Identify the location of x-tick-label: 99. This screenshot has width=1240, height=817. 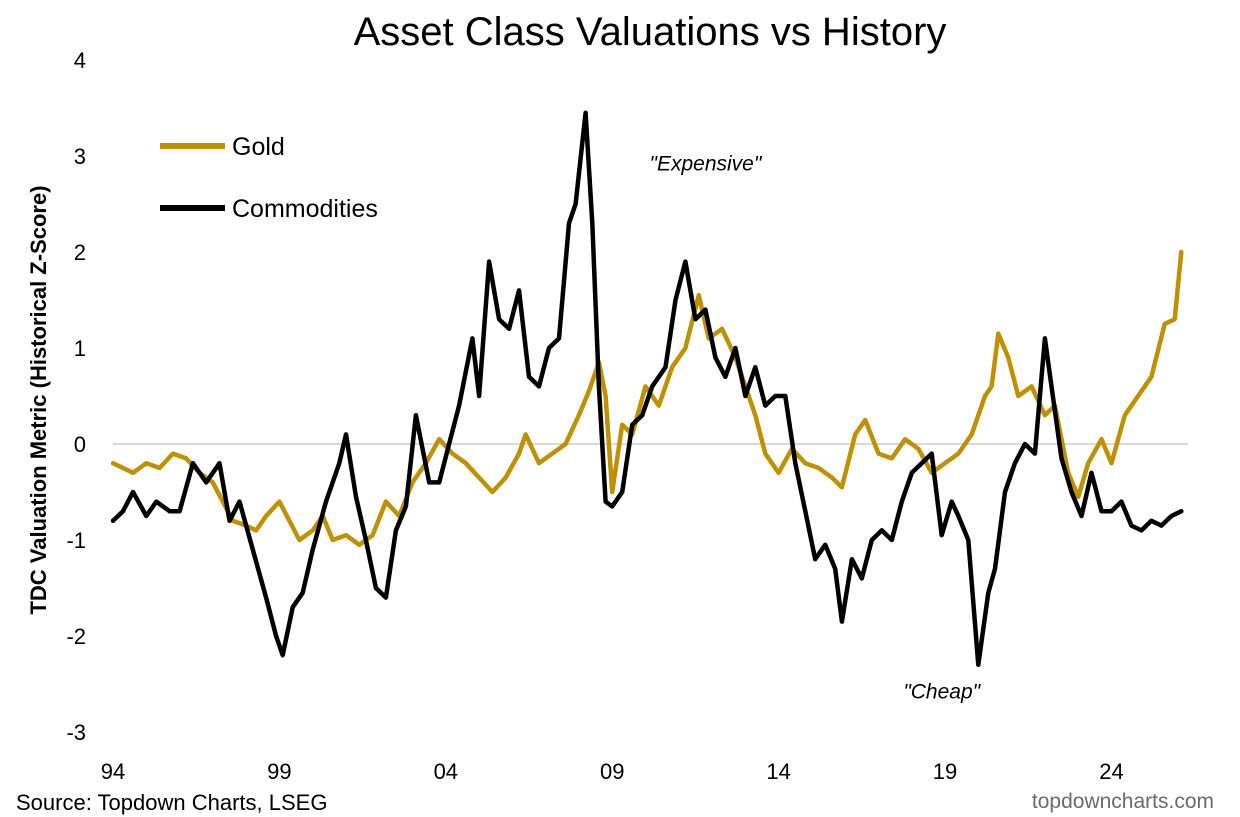
(279, 771).